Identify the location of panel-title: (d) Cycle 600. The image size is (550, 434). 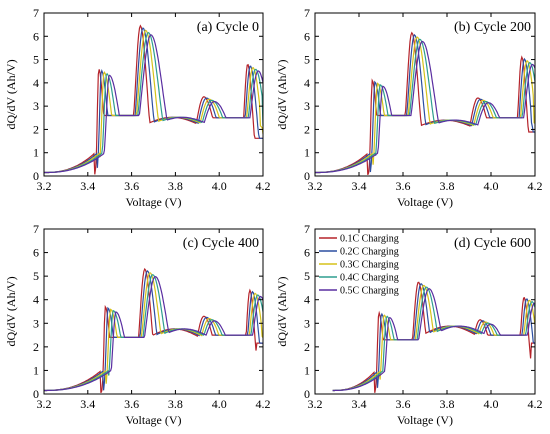
(492, 243).